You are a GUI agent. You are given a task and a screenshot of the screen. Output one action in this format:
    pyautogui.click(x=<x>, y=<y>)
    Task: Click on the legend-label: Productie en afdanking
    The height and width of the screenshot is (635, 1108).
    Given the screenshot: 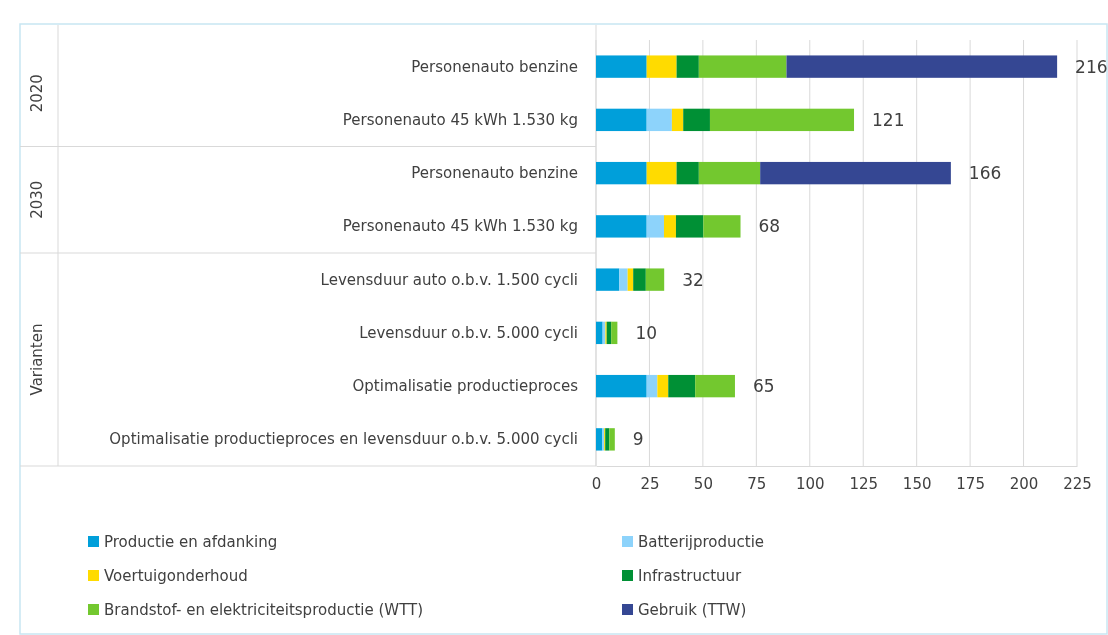 What is the action you would take?
    pyautogui.click(x=191, y=542)
    